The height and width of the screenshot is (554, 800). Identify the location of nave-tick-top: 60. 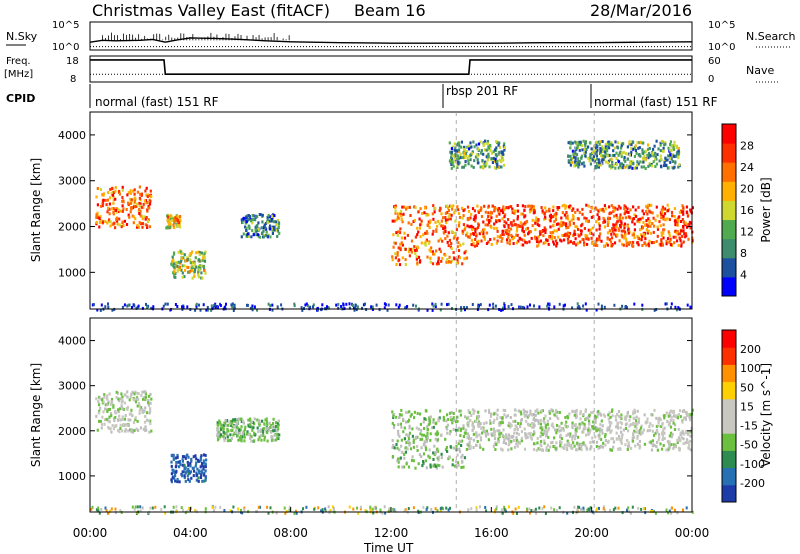
(714, 61).